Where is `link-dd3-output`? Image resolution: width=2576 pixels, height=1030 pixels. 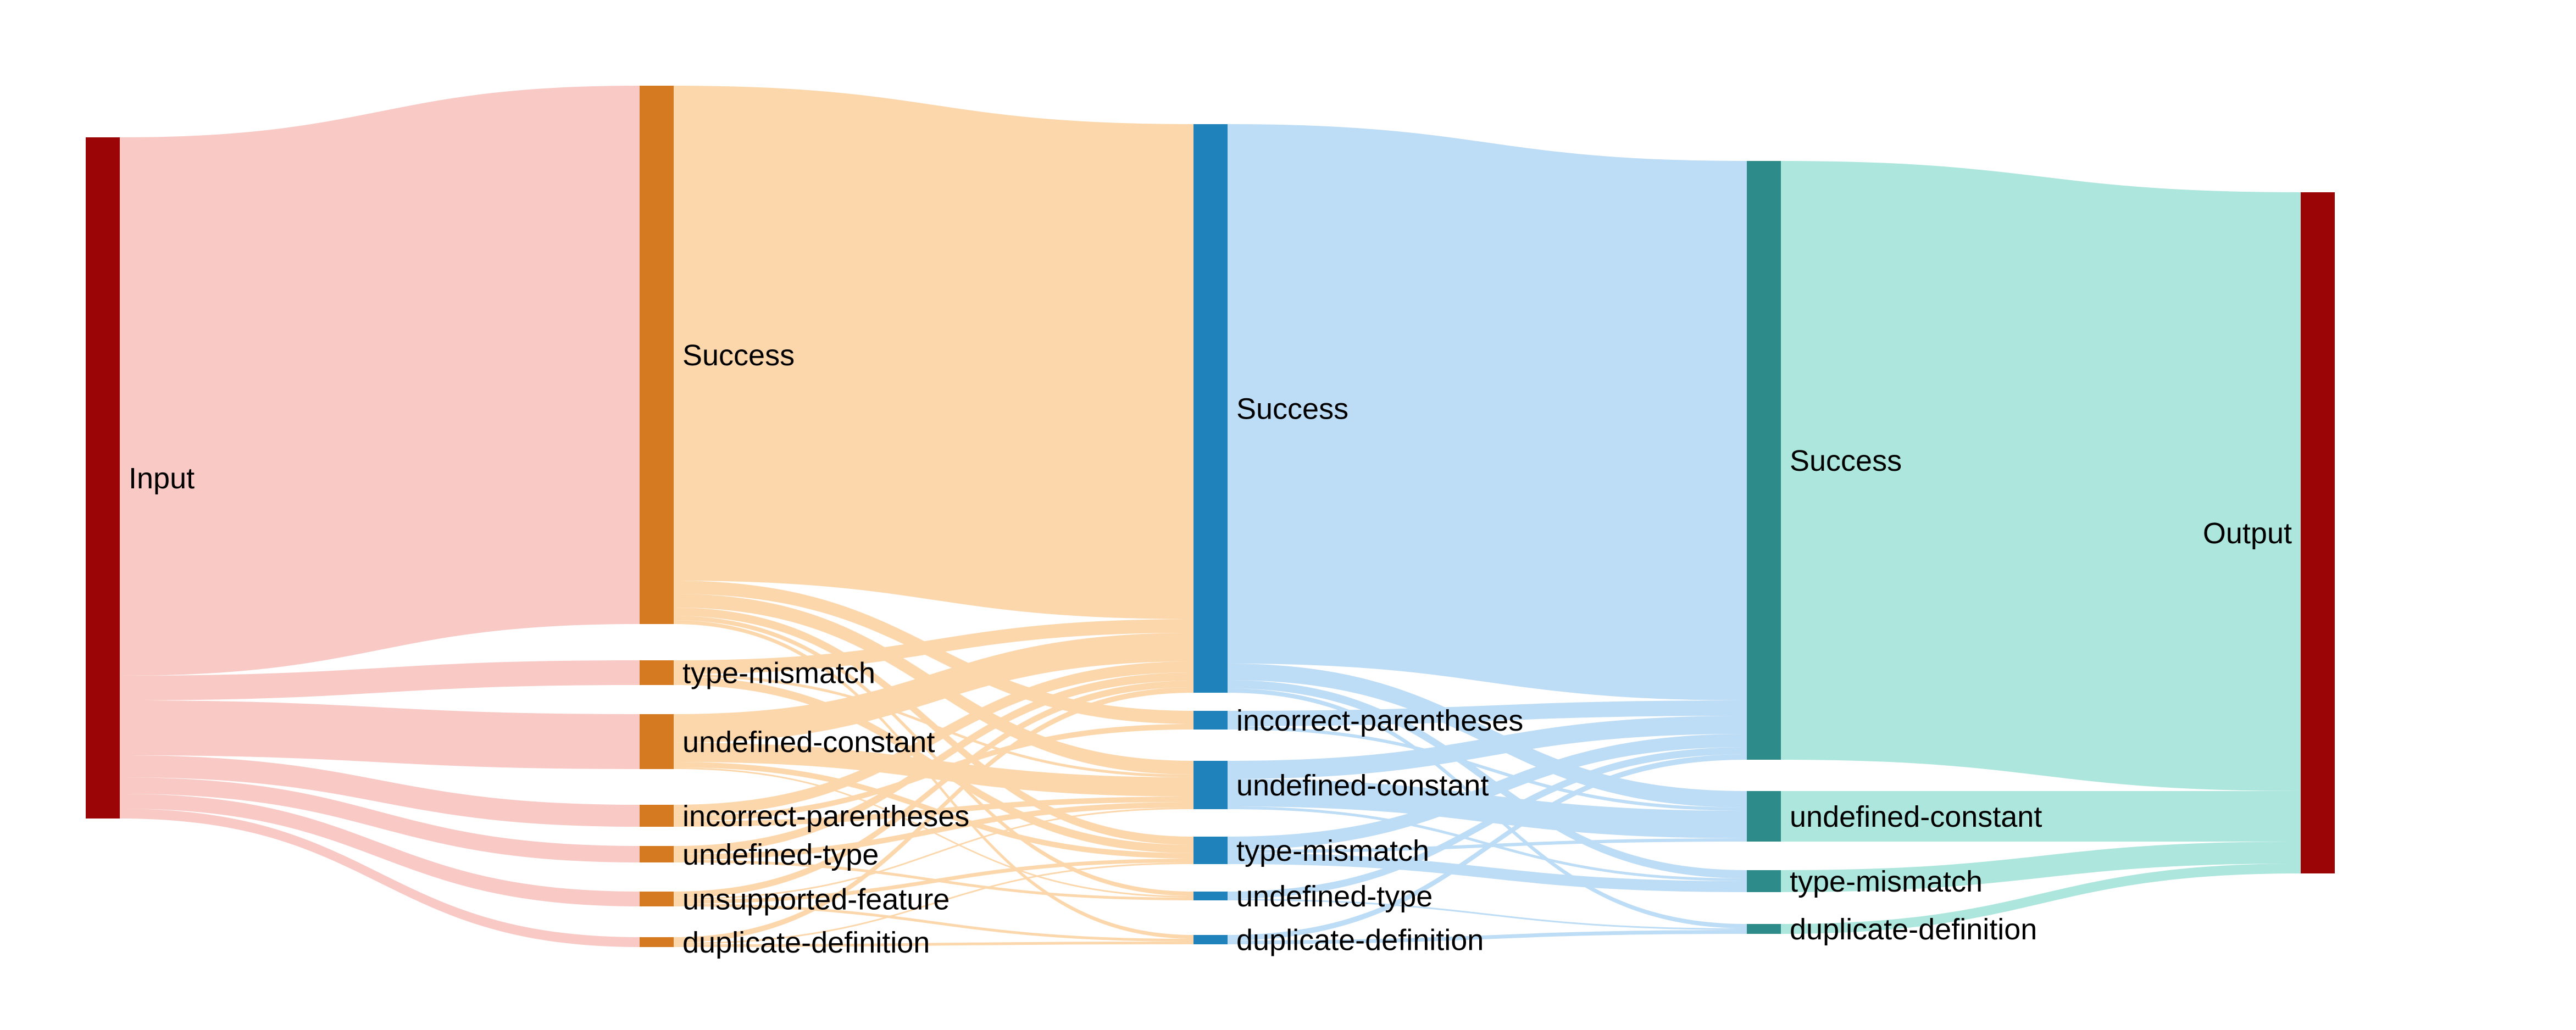 link-dd3-output is located at coordinates (2041, 899).